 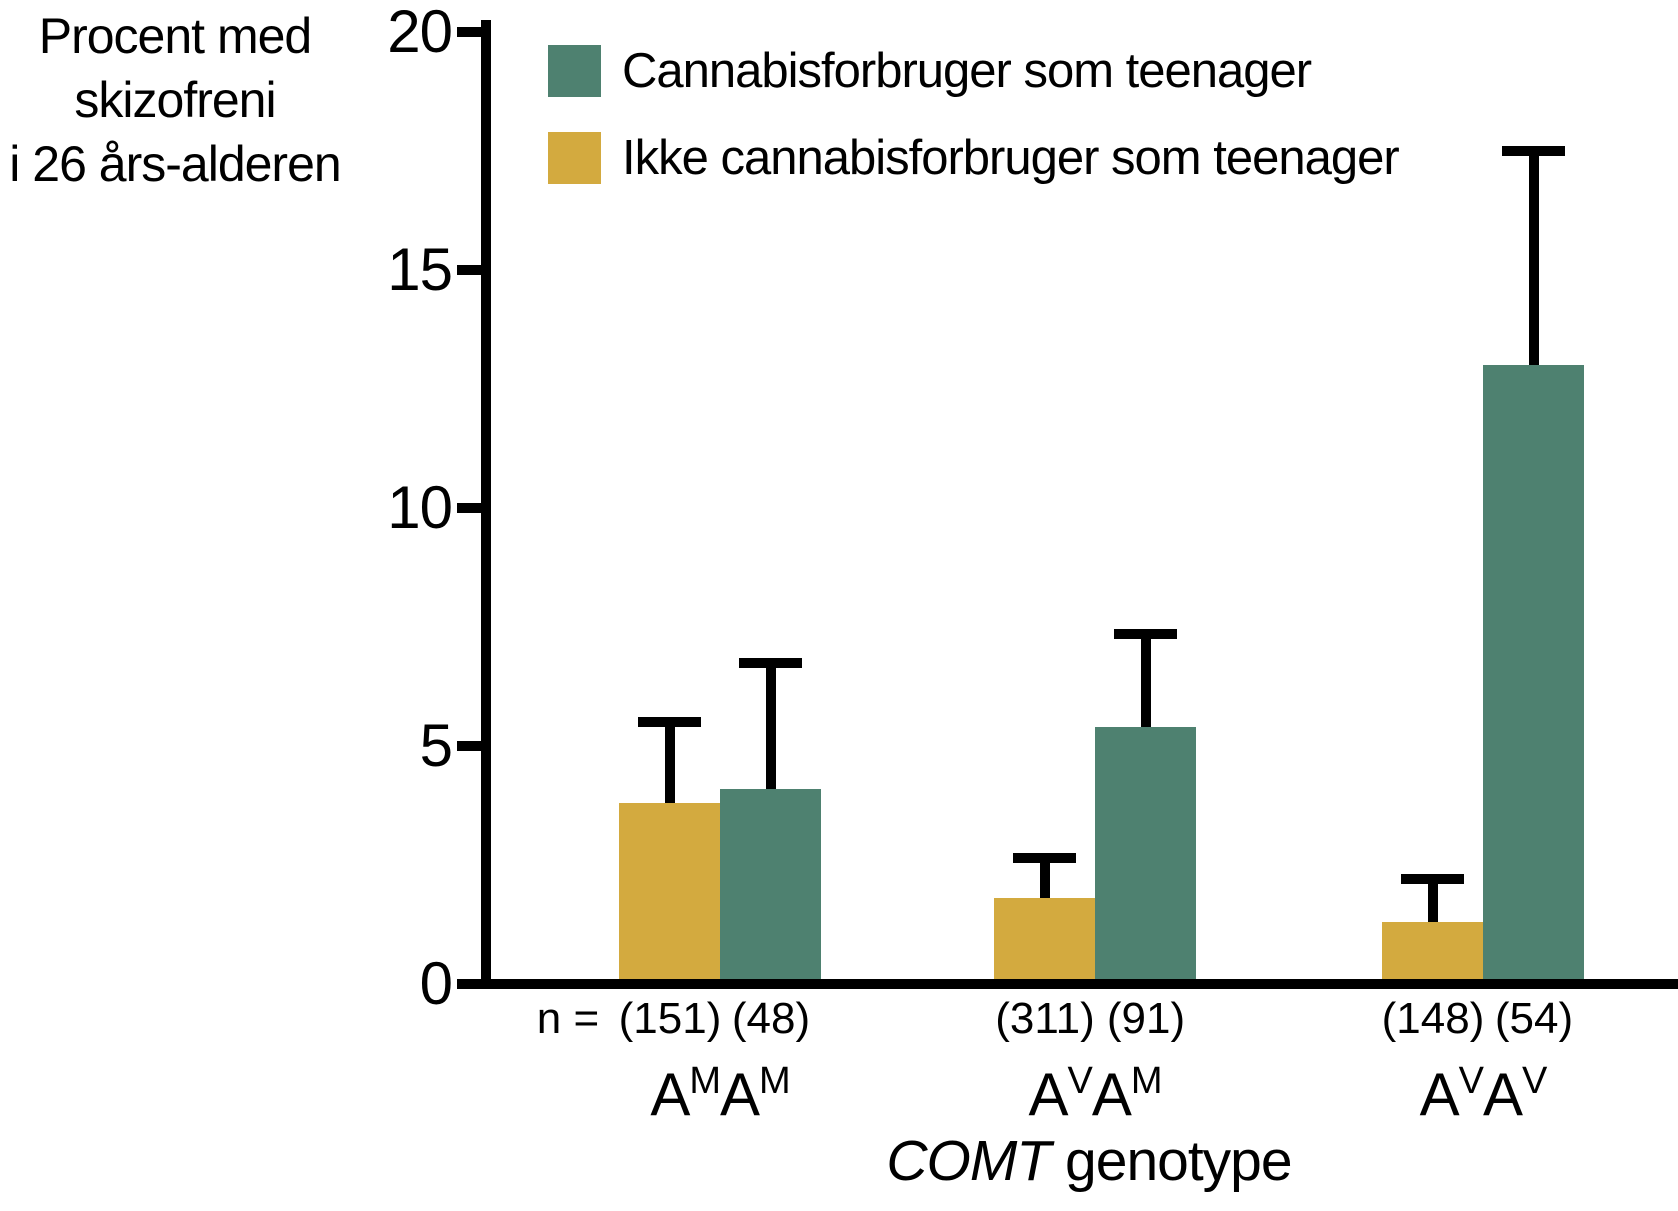 I want to click on x-axis-line, so click(x=1067, y=984).